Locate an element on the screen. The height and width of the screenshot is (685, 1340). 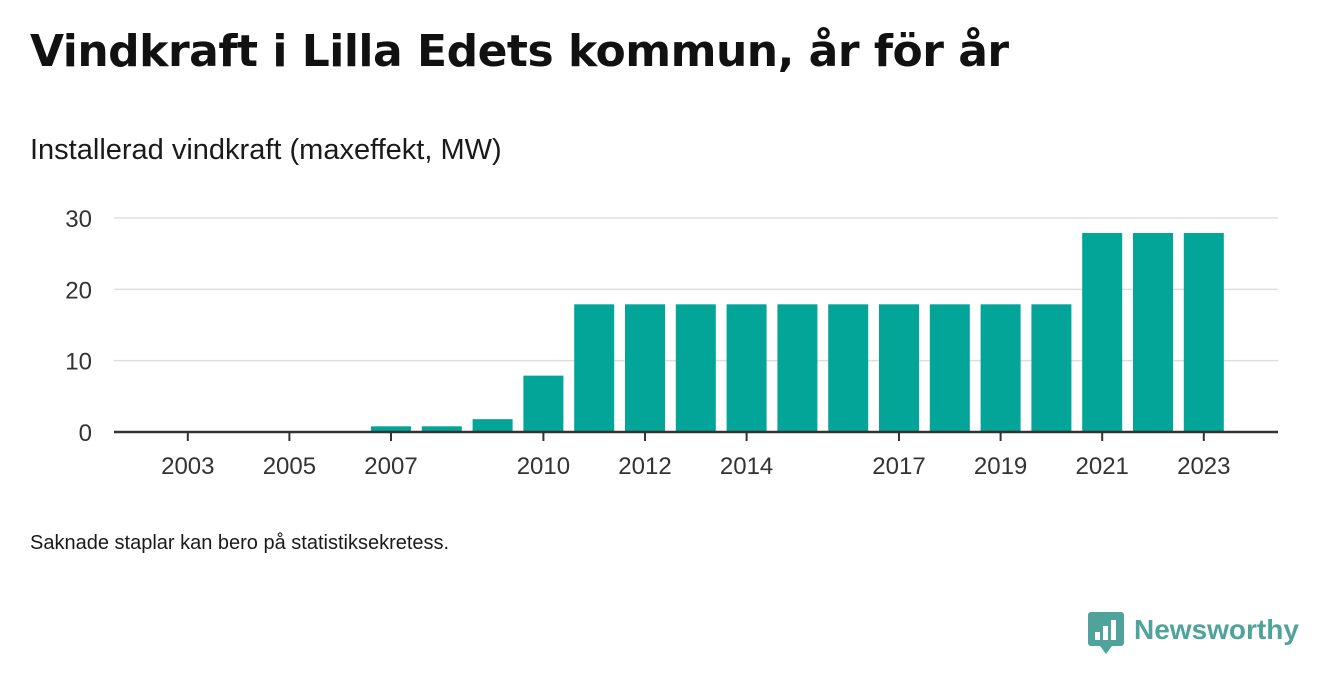
bar-2010 is located at coordinates (543, 403).